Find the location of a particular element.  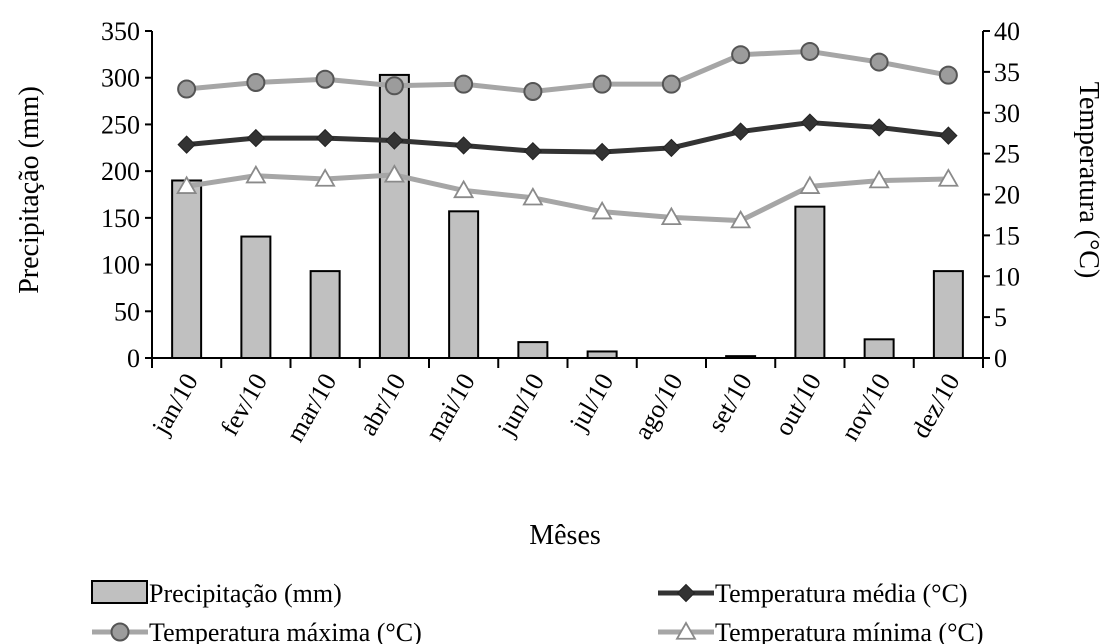

x-tick-label-jul/10: jul/10 is located at coordinates (591, 403).